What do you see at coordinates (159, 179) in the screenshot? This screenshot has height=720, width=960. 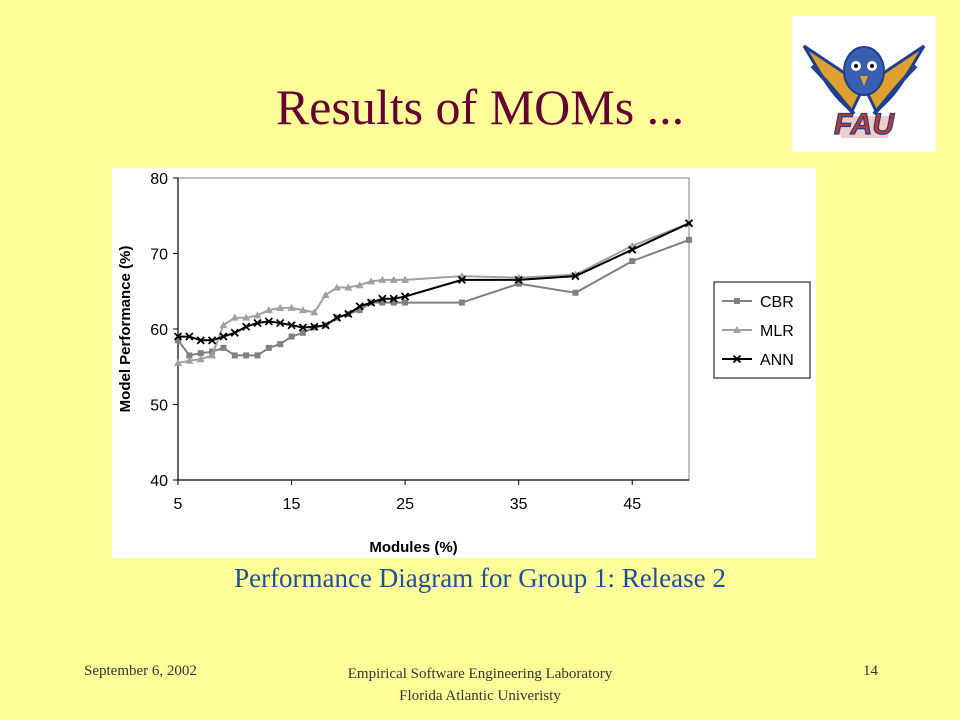 I see `y-tick-label: 80` at bounding box center [159, 179].